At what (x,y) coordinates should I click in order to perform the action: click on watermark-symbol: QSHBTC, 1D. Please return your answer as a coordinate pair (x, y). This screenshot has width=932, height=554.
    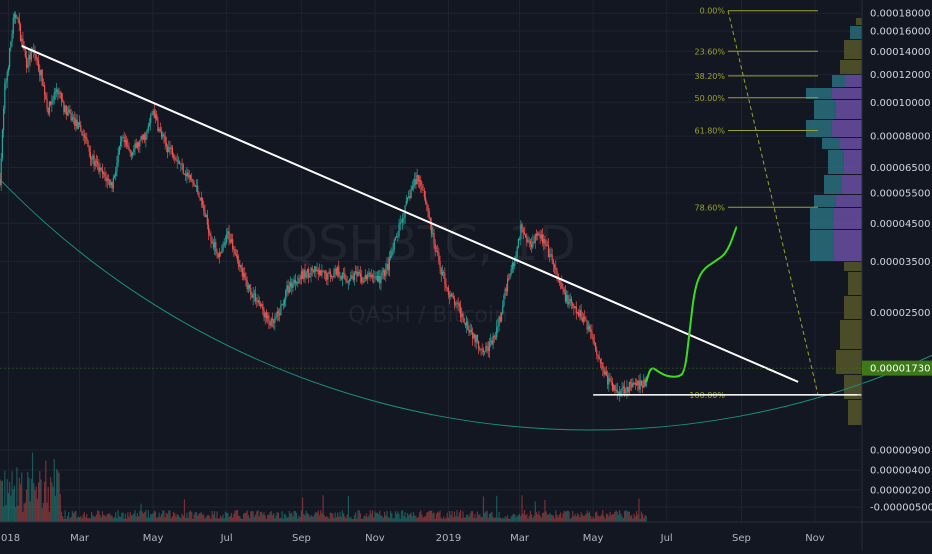
    Looking at the image, I should click on (427, 244).